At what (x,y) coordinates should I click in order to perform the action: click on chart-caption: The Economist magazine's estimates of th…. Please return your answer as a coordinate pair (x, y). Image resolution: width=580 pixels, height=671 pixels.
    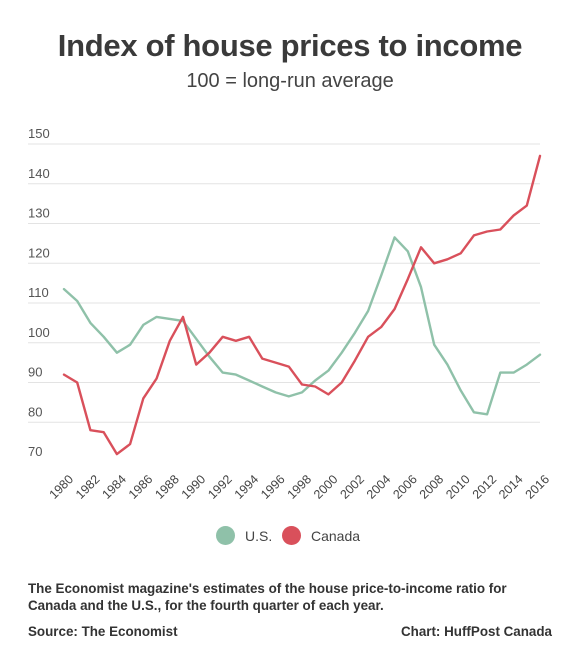
    Looking at the image, I should click on (267, 597).